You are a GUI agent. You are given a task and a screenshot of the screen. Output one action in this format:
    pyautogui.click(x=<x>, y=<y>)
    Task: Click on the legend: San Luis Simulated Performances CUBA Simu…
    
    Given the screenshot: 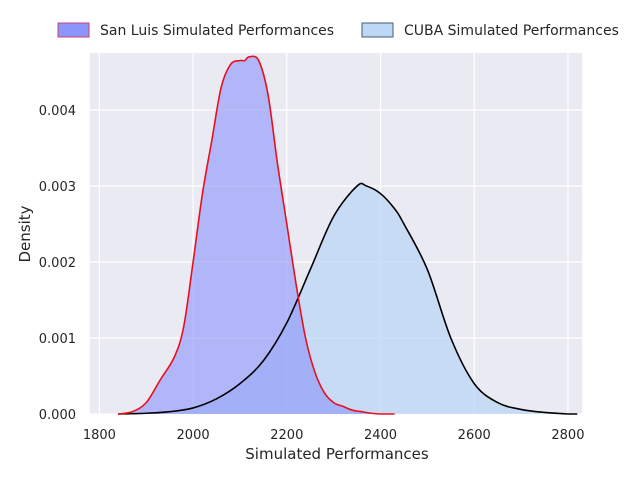 What is the action you would take?
    pyautogui.click(x=338, y=30)
    